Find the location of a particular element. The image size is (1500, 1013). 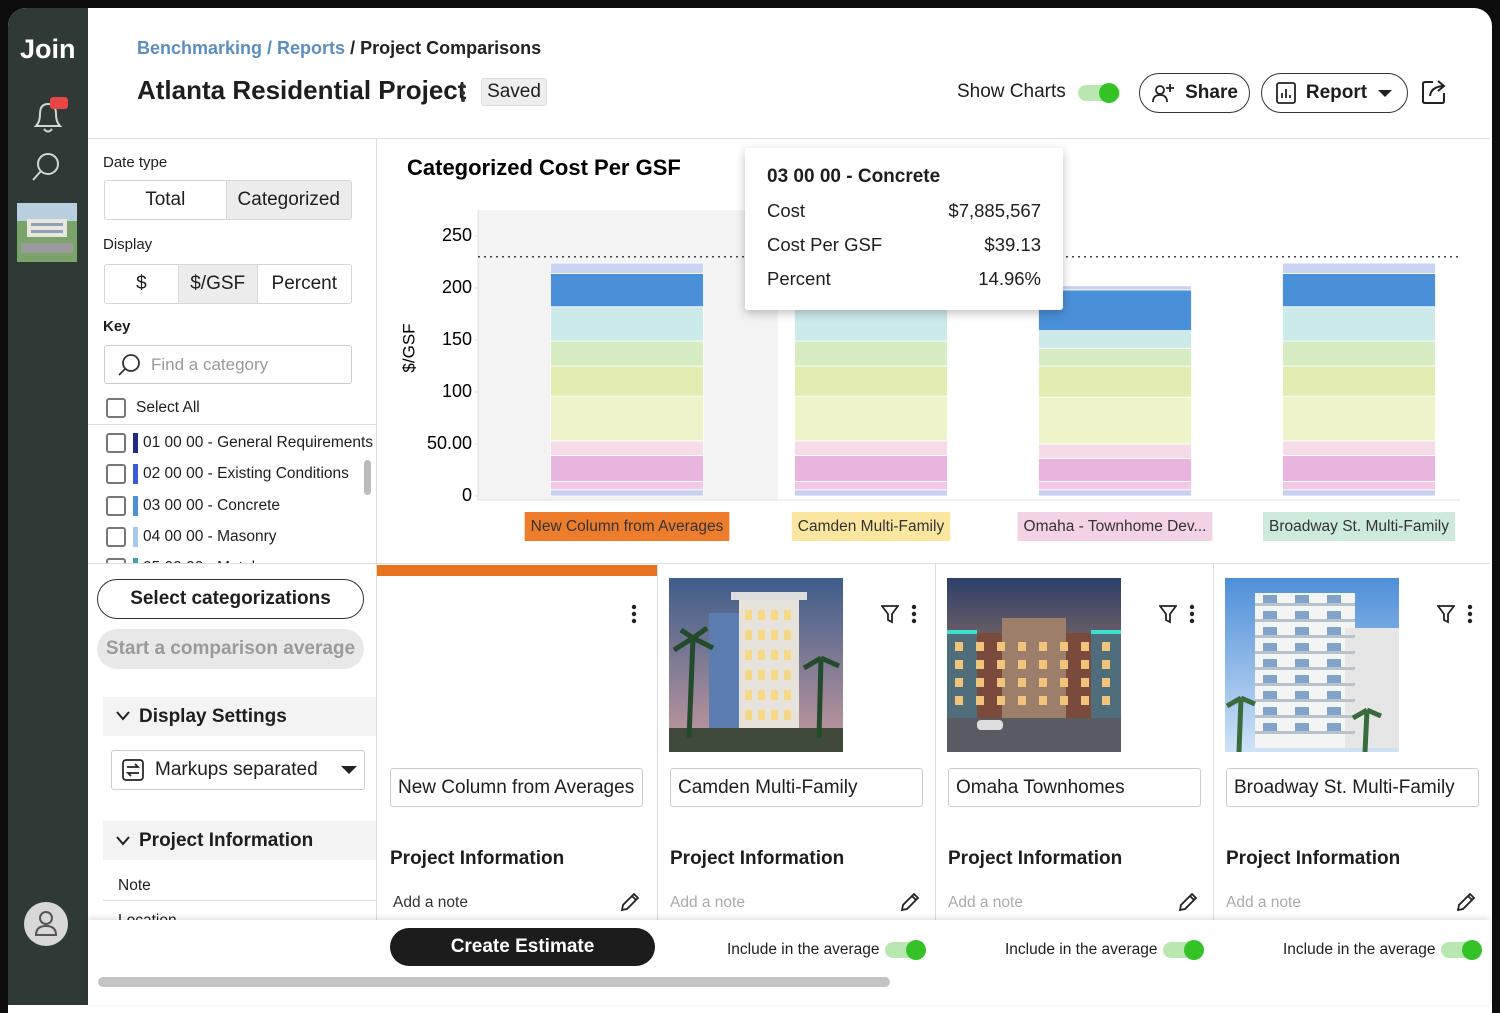

display-label: Display is located at coordinates (128, 244).